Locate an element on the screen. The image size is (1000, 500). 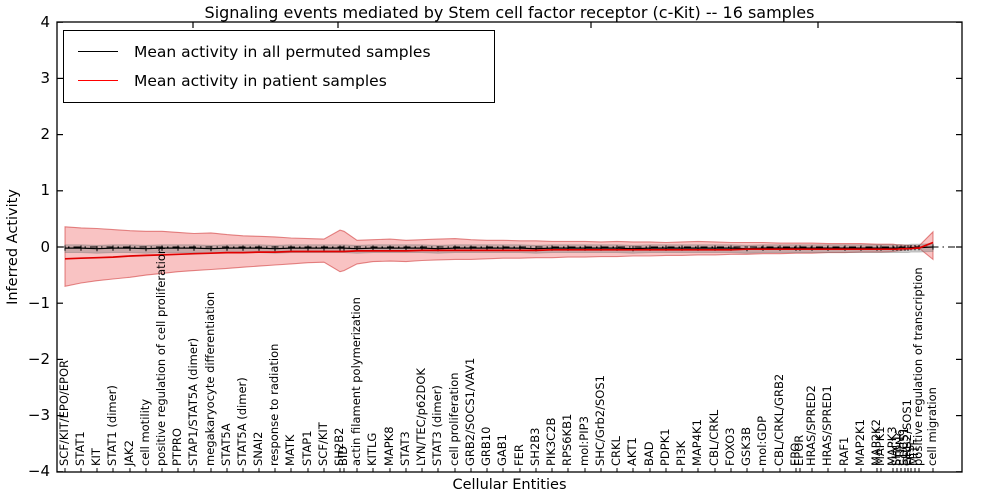
entity-label: SH2B3 is located at coordinates (535, 446).